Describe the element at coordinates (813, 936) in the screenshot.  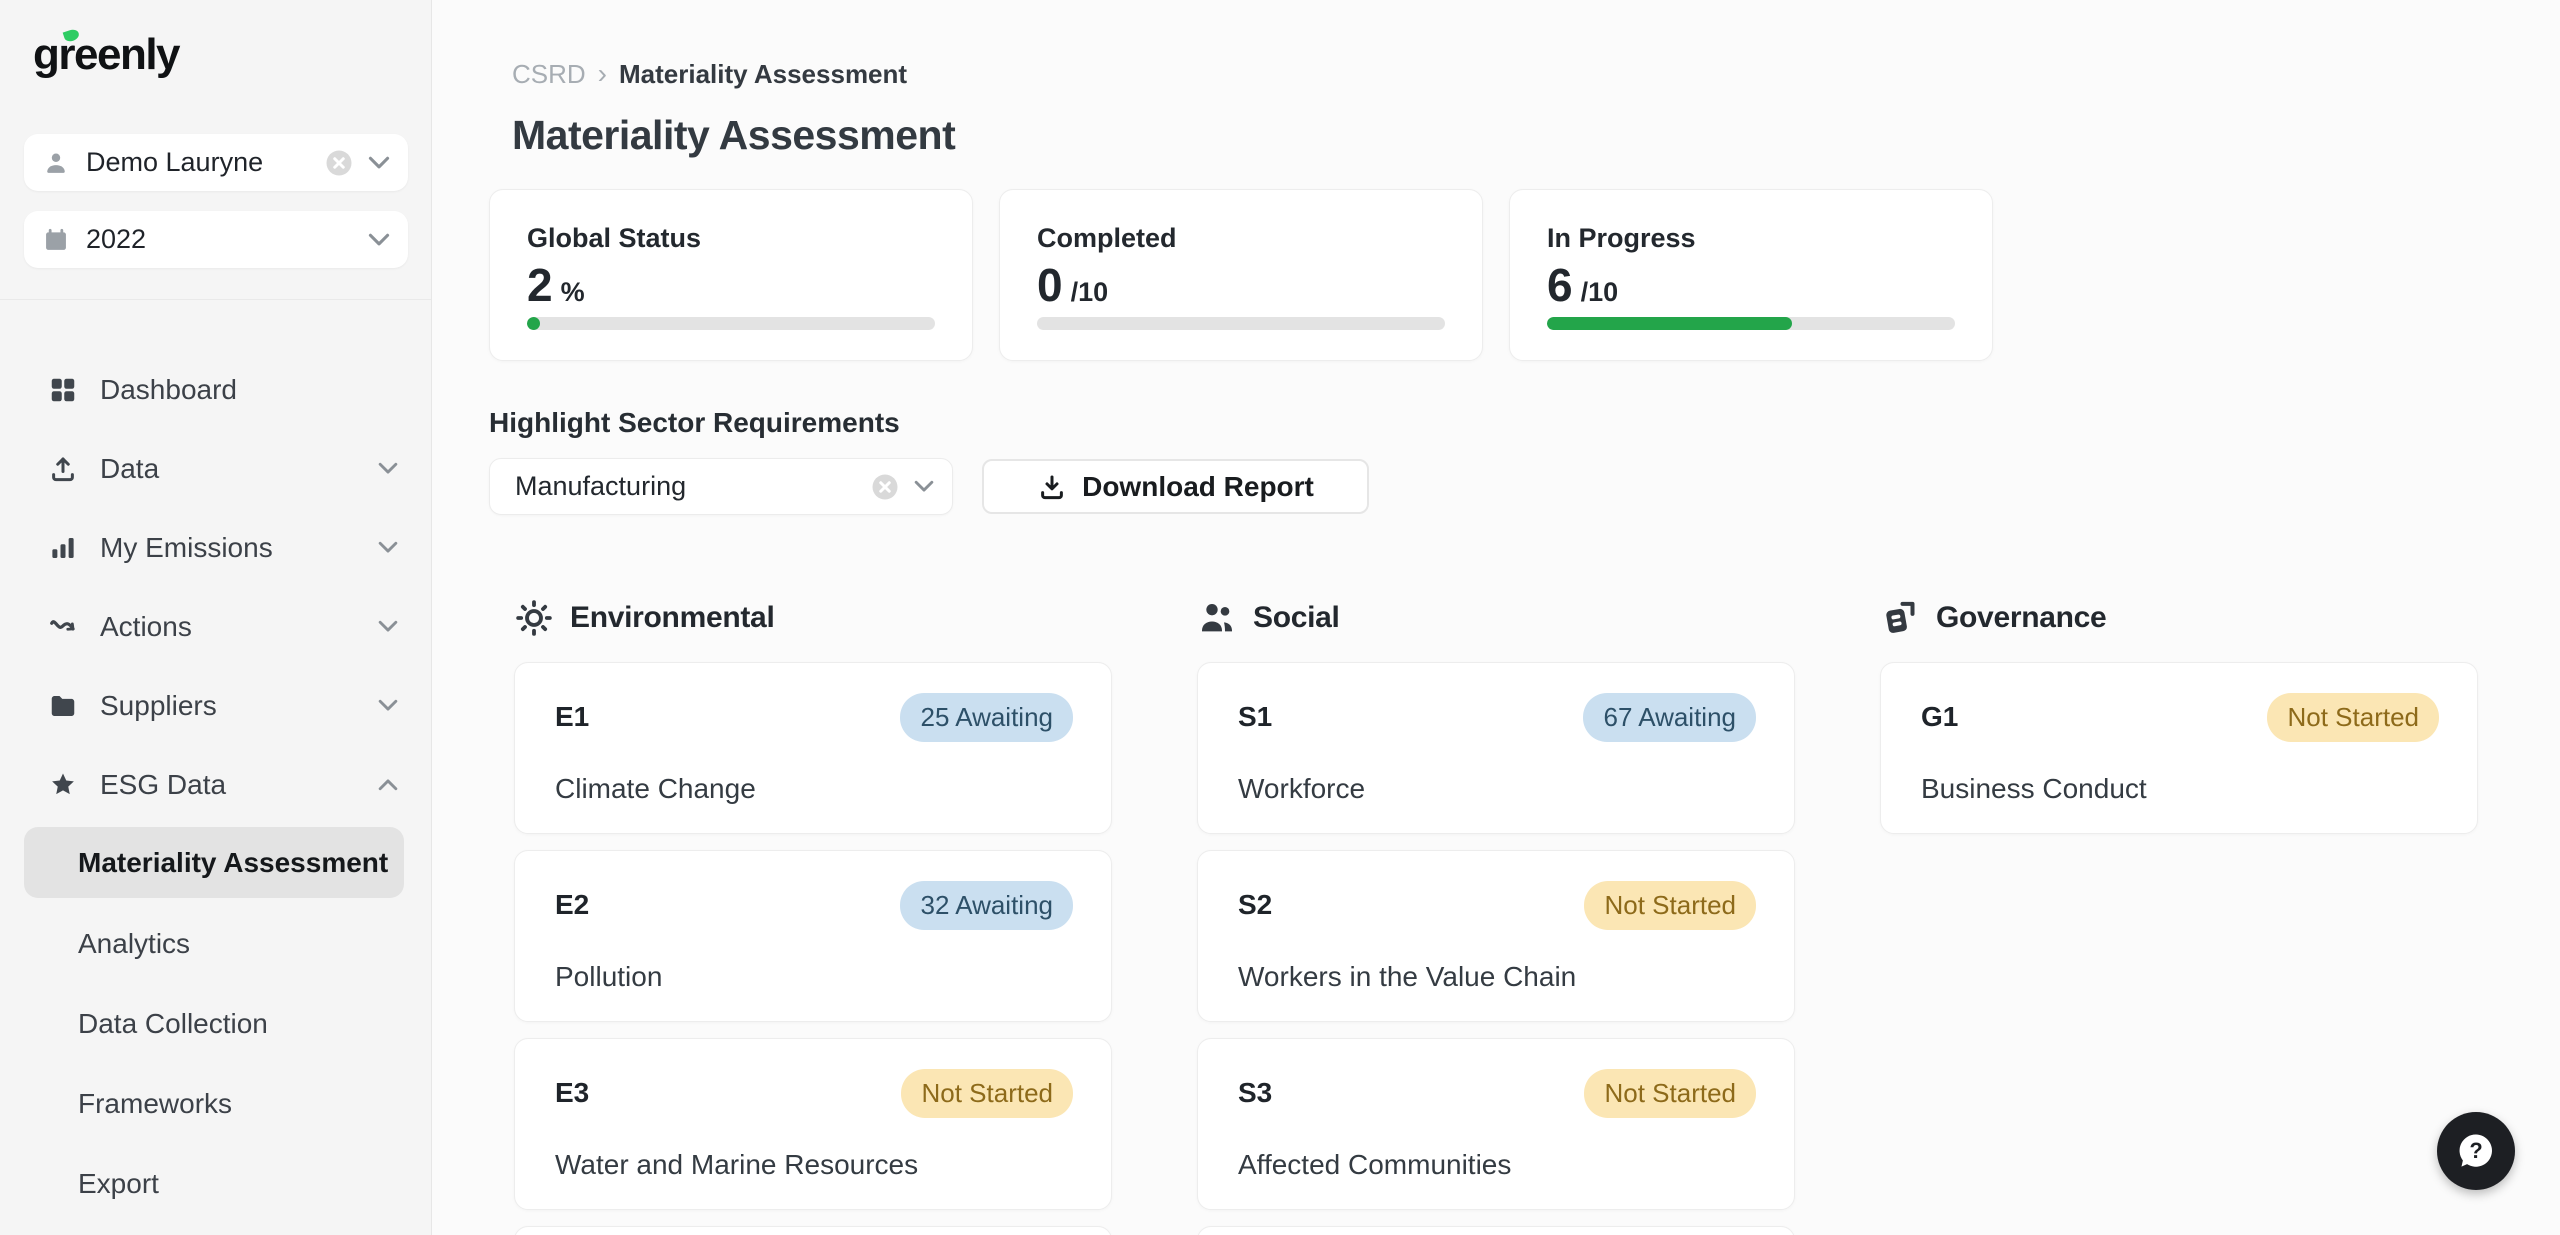
I see `esrs-card-e2: E2 32 Awaiting Pollution` at that location.